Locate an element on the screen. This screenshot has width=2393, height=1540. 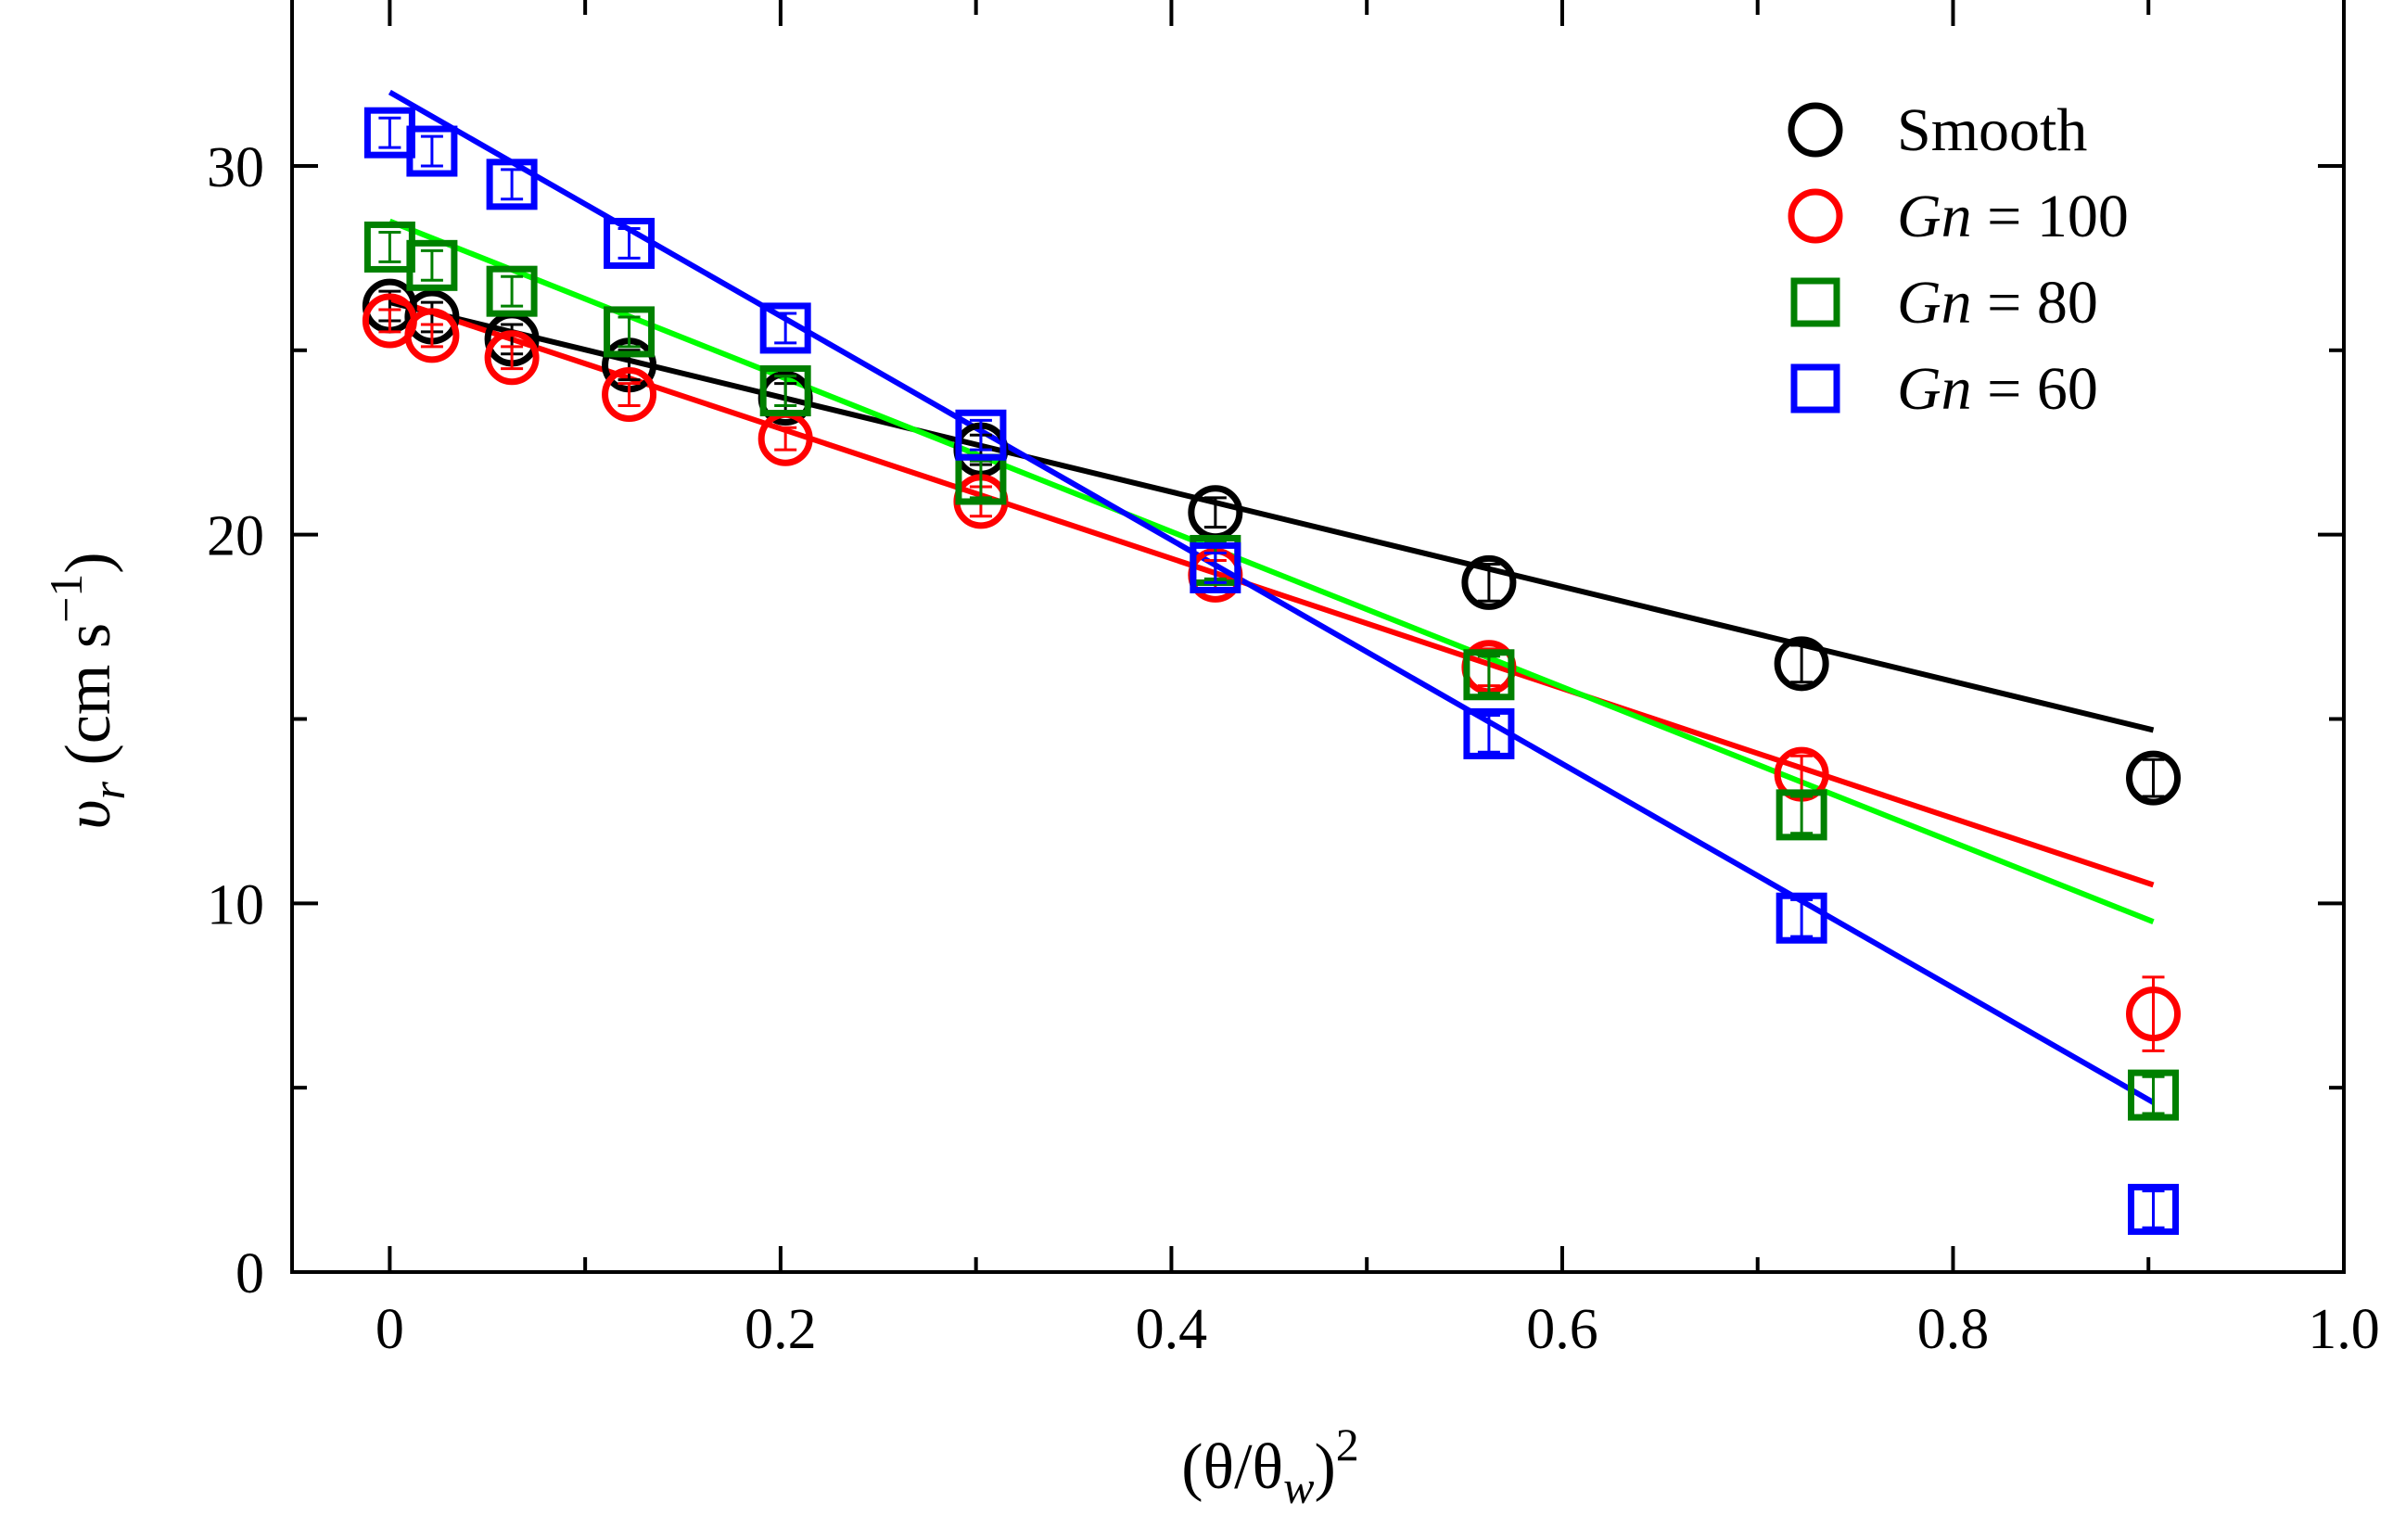
x-axis-title: (θ/θw)2 is located at coordinates (1270, 1466).